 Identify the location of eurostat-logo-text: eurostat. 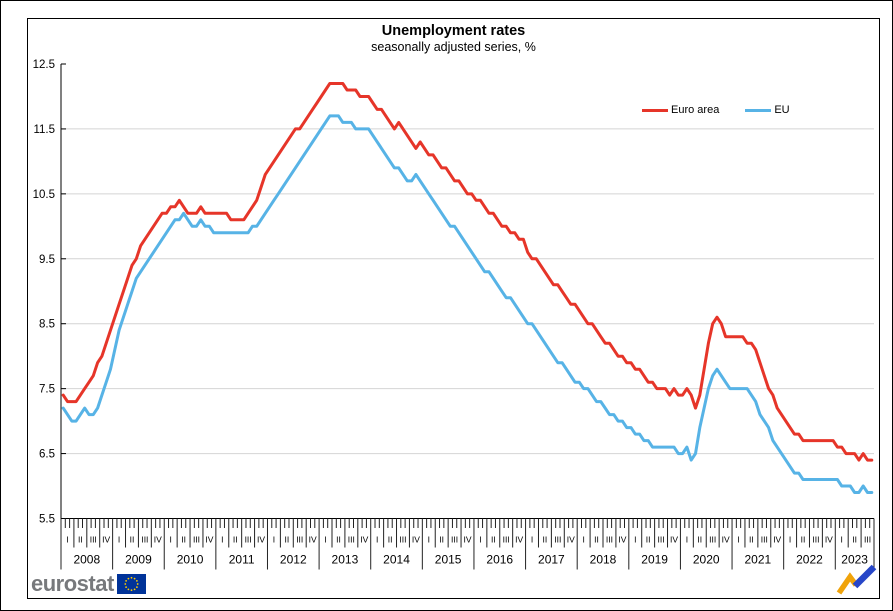
(72, 583).